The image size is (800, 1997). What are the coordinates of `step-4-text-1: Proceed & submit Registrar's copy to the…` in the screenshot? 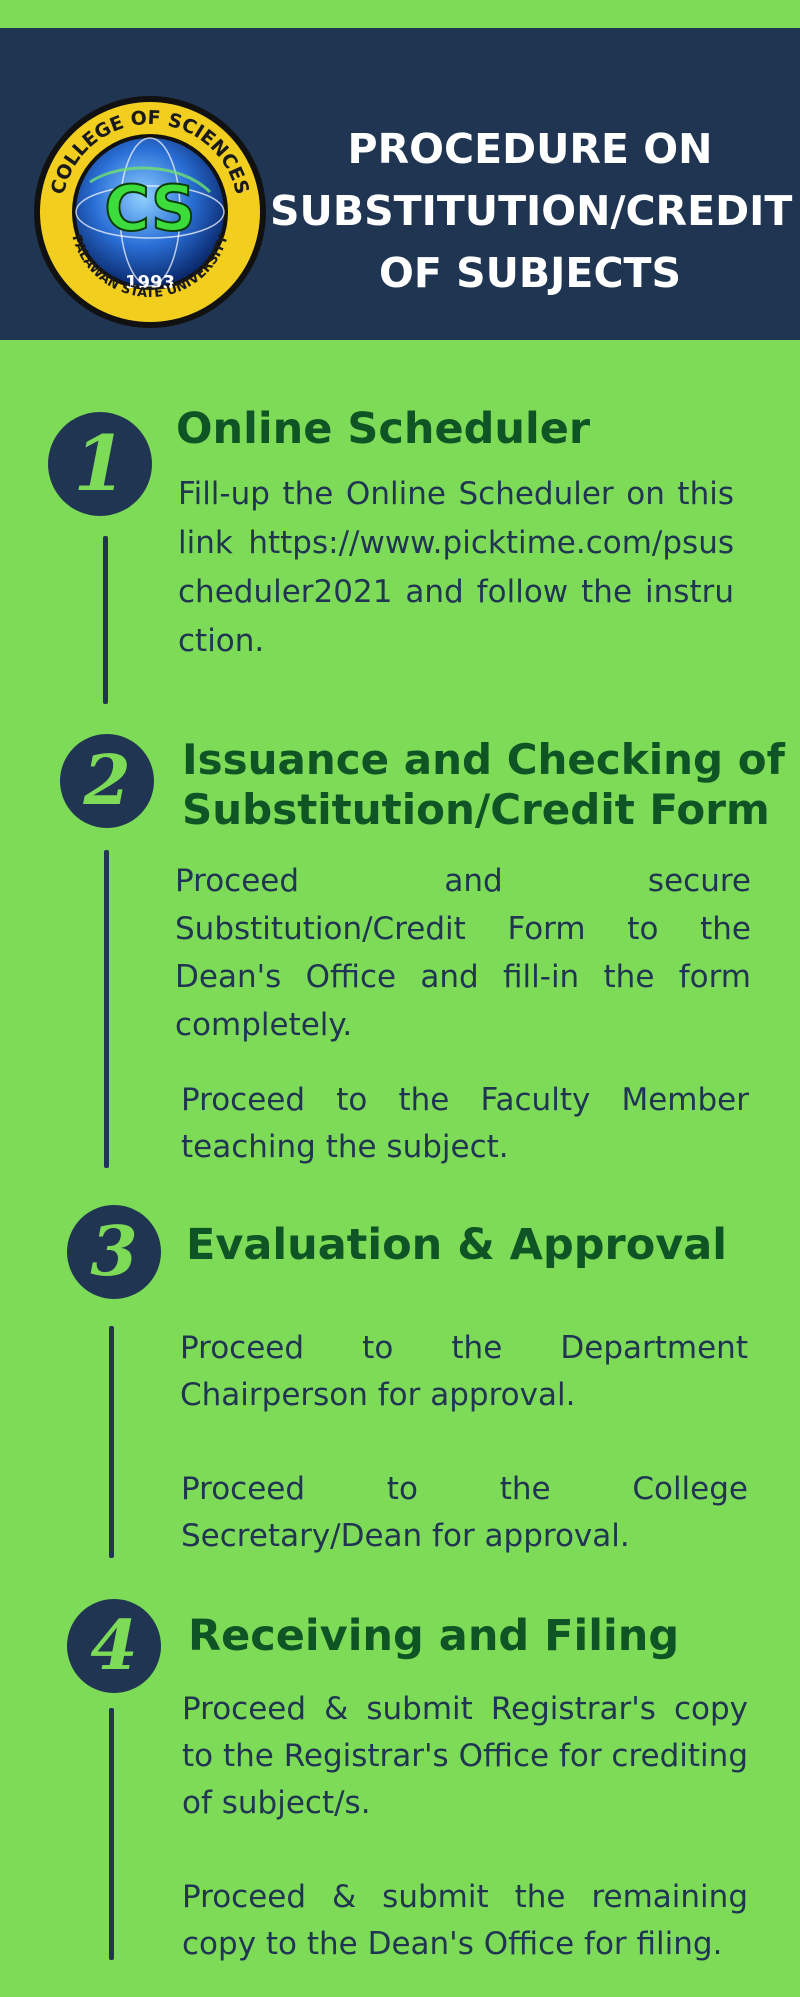 It's located at (465, 1756).